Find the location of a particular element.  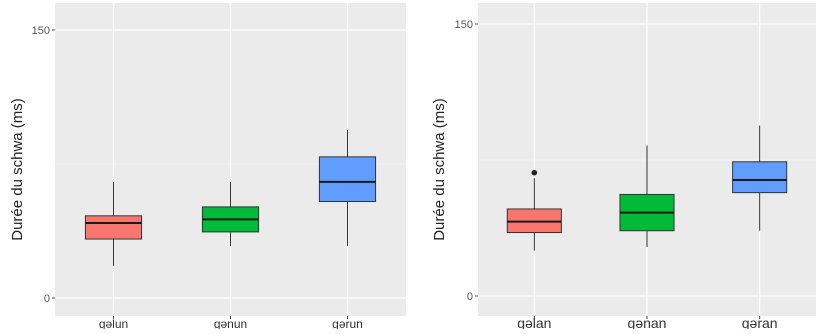

box-gəlun is located at coordinates (113, 223).